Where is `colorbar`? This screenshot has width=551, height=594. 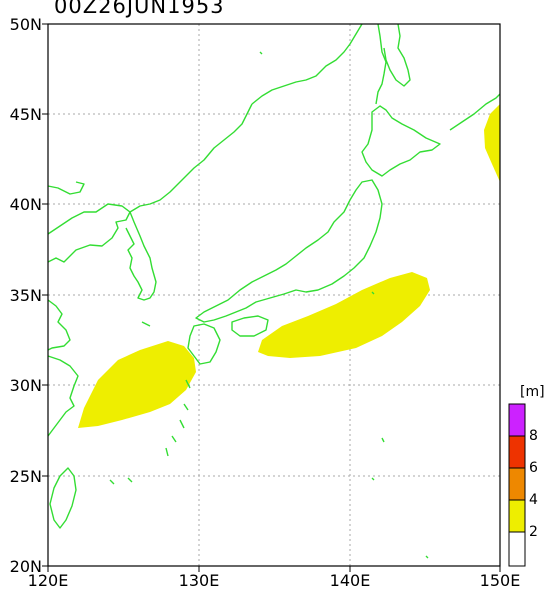
colorbar is located at coordinates (517, 485).